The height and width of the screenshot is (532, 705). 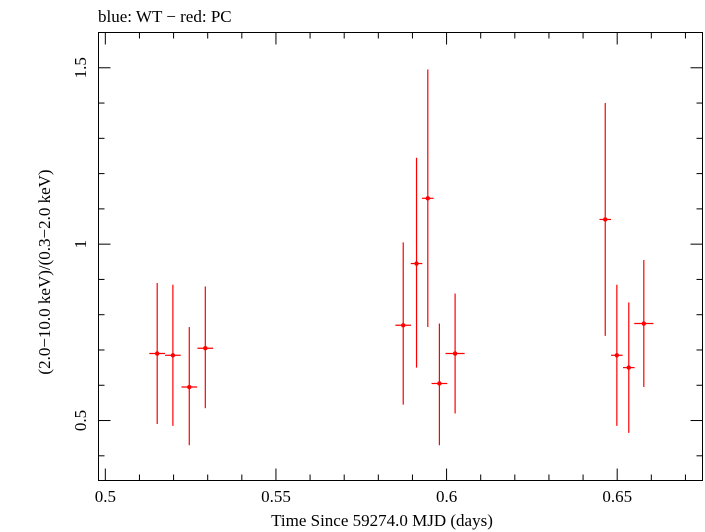 What do you see at coordinates (382, 520) in the screenshot?
I see `x-axis-label: Time Since 59274.0 MJD (days)` at bounding box center [382, 520].